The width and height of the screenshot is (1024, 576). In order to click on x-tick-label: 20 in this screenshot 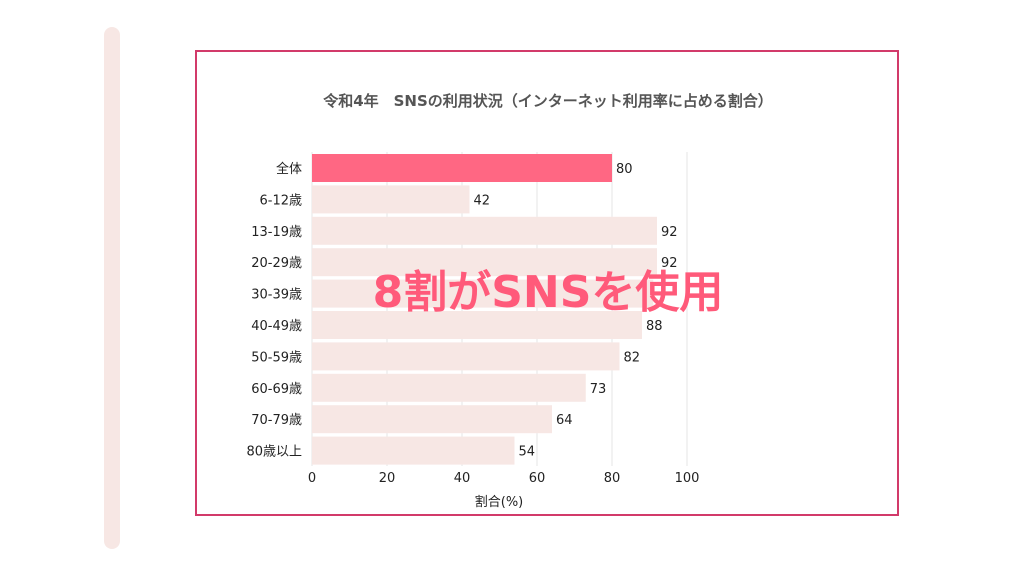, I will do `click(387, 478)`.